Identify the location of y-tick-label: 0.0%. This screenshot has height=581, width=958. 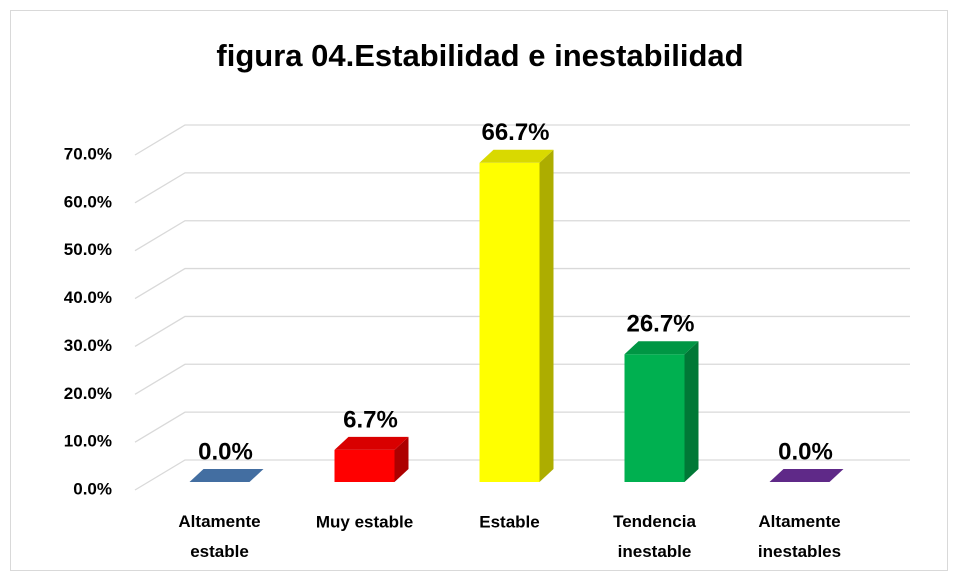
(92, 488).